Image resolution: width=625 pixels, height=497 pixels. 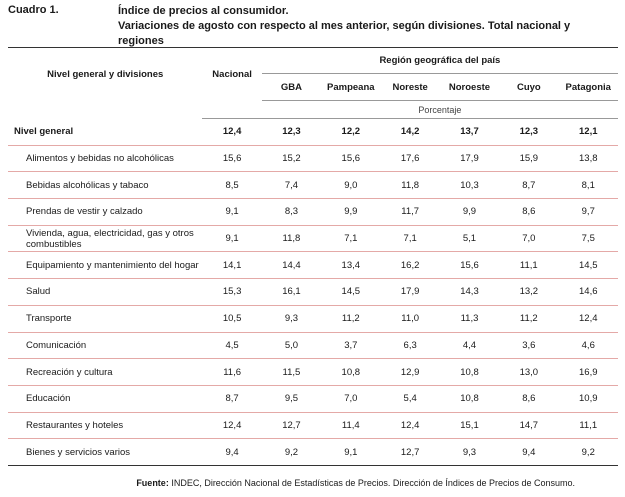 I want to click on row-label: Comunicación, so click(x=105, y=346).